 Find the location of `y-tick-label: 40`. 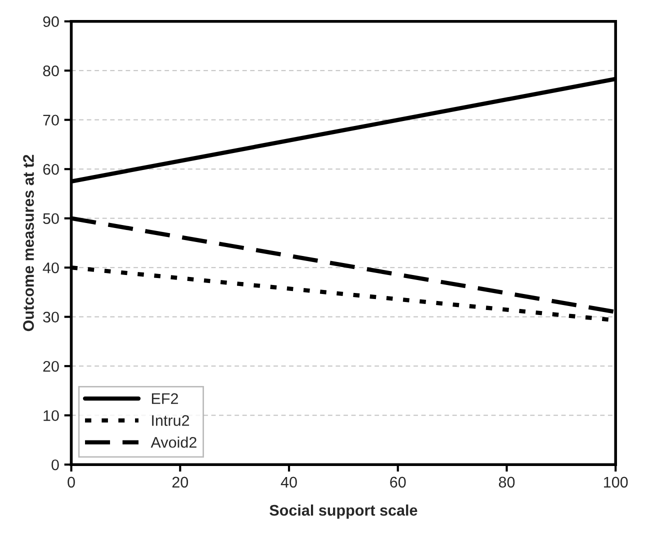

y-tick-label: 40 is located at coordinates (50, 268).